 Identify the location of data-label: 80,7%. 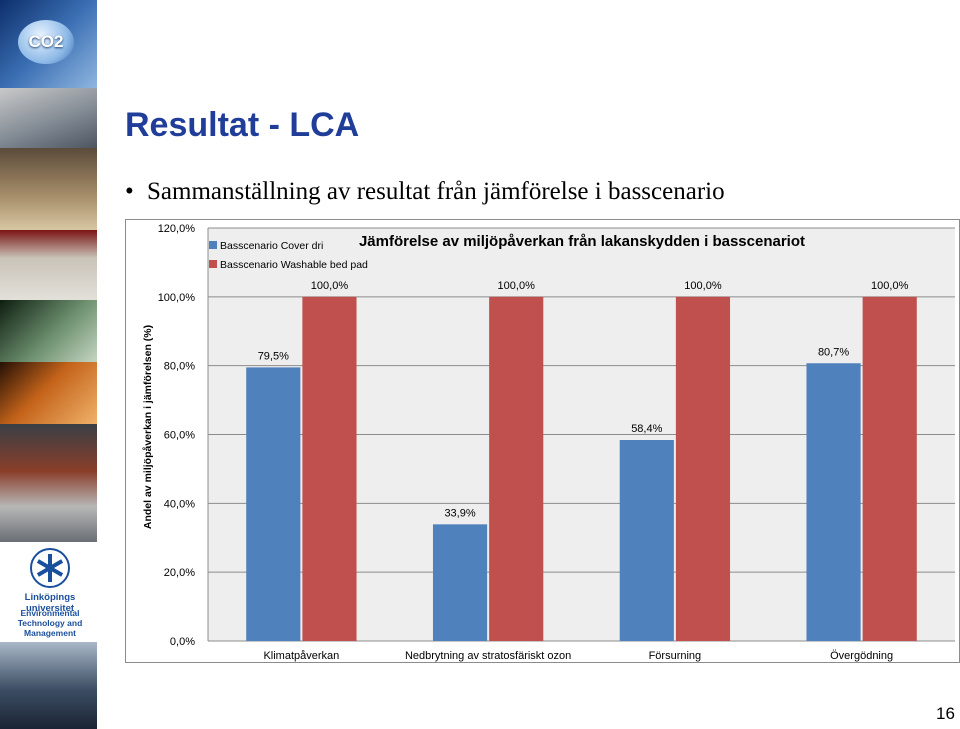
(833, 352).